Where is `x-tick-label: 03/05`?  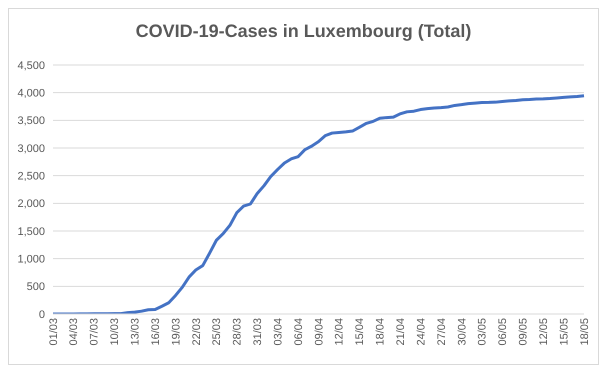
x-tick-label: 03/05 is located at coordinates (482, 332).